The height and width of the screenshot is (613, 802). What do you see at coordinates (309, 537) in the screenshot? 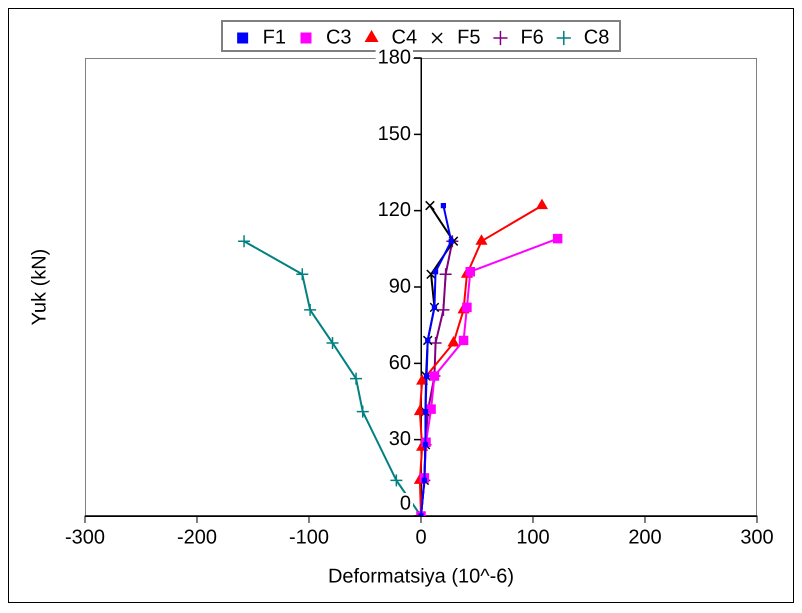
I see `x-tick-label: -100` at bounding box center [309, 537].